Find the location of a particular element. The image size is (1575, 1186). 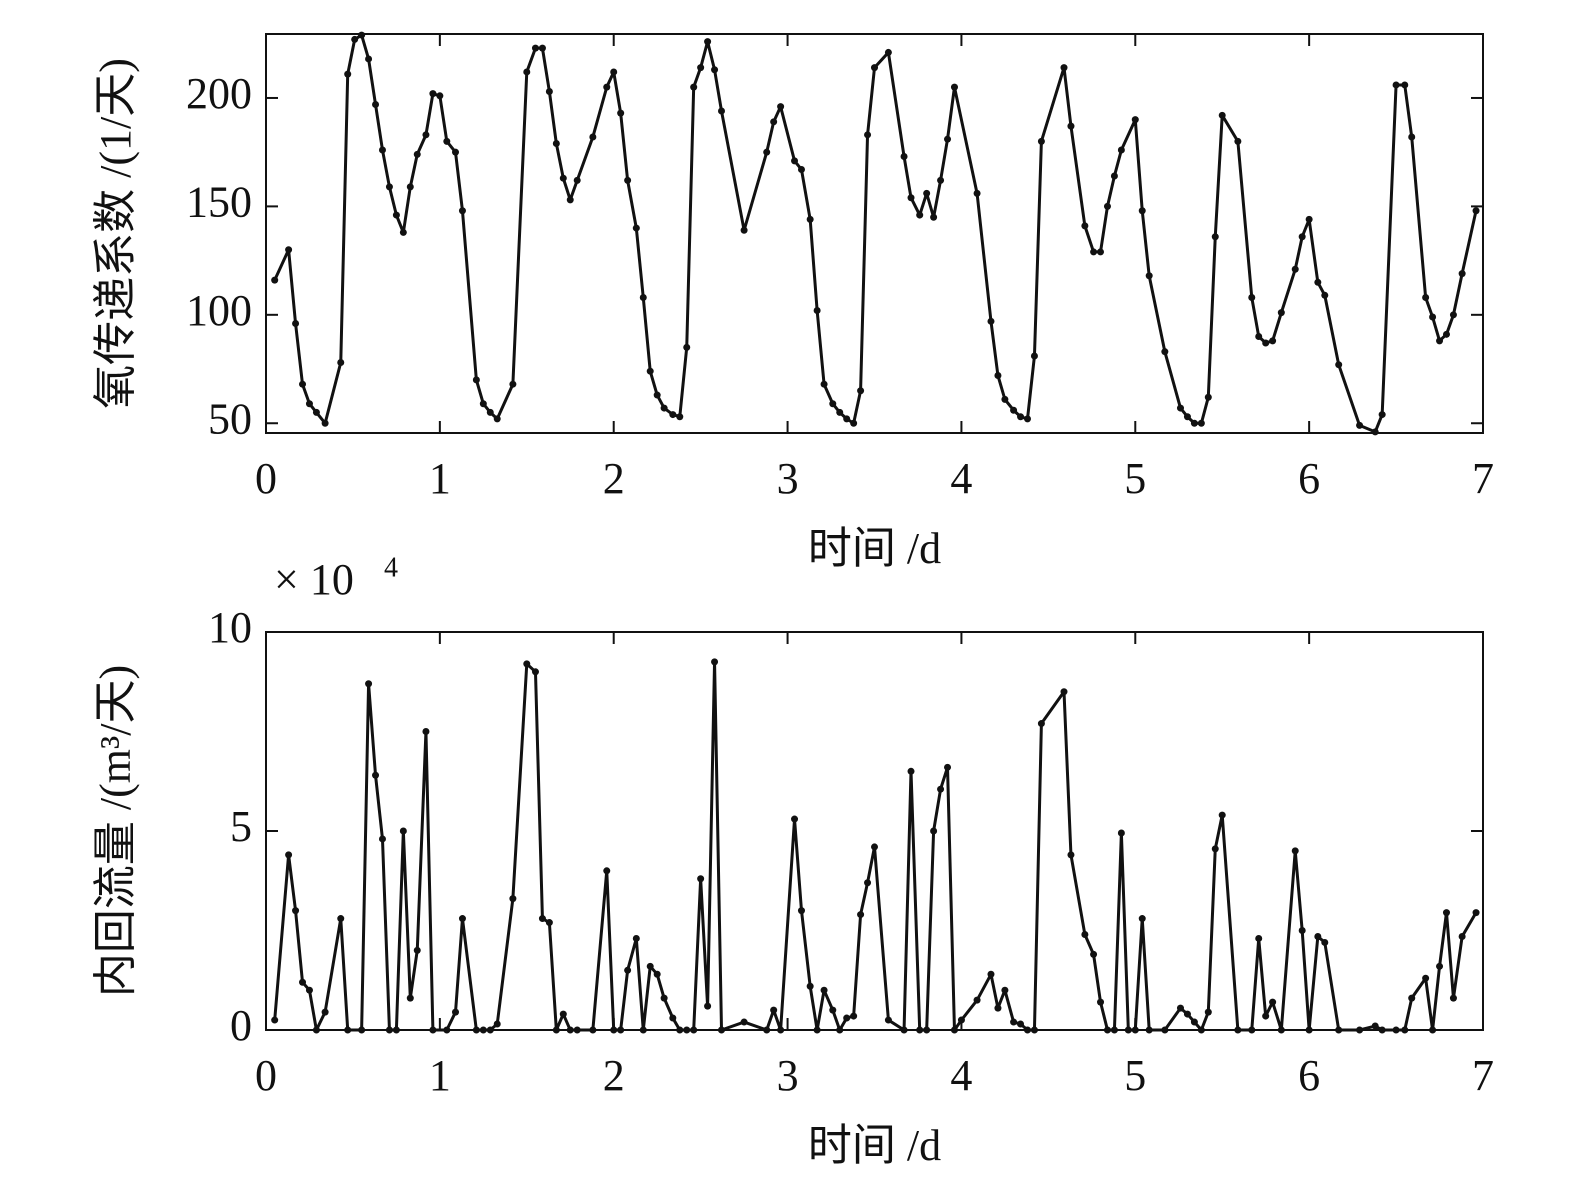

y-tick-label: 200 is located at coordinates (219, 93).